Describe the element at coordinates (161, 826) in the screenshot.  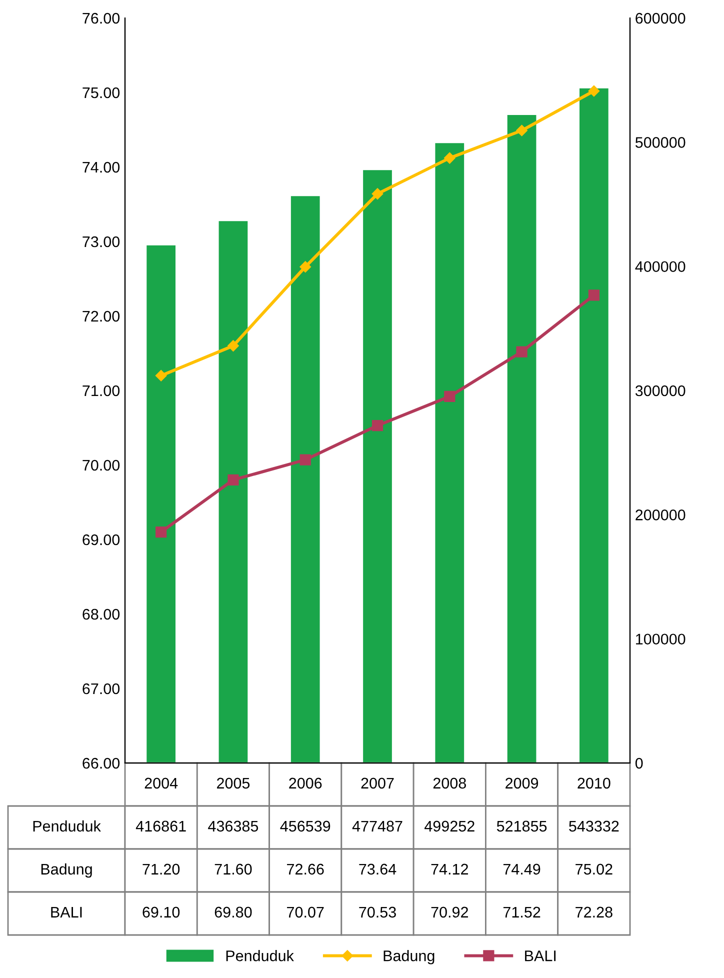
I see `data-label: 416861` at that location.